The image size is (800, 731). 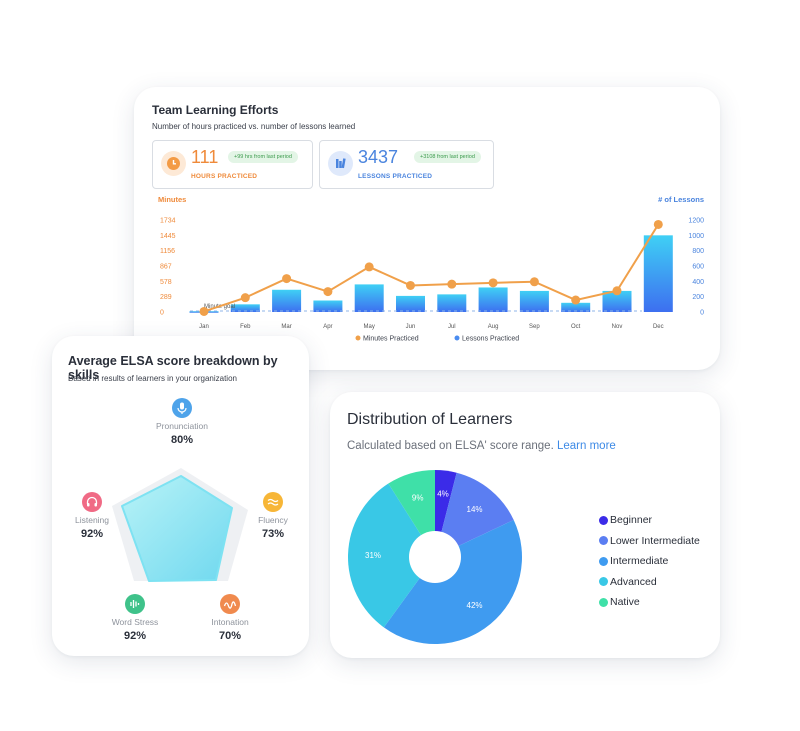 I want to click on month-label: May, so click(x=369, y=327).